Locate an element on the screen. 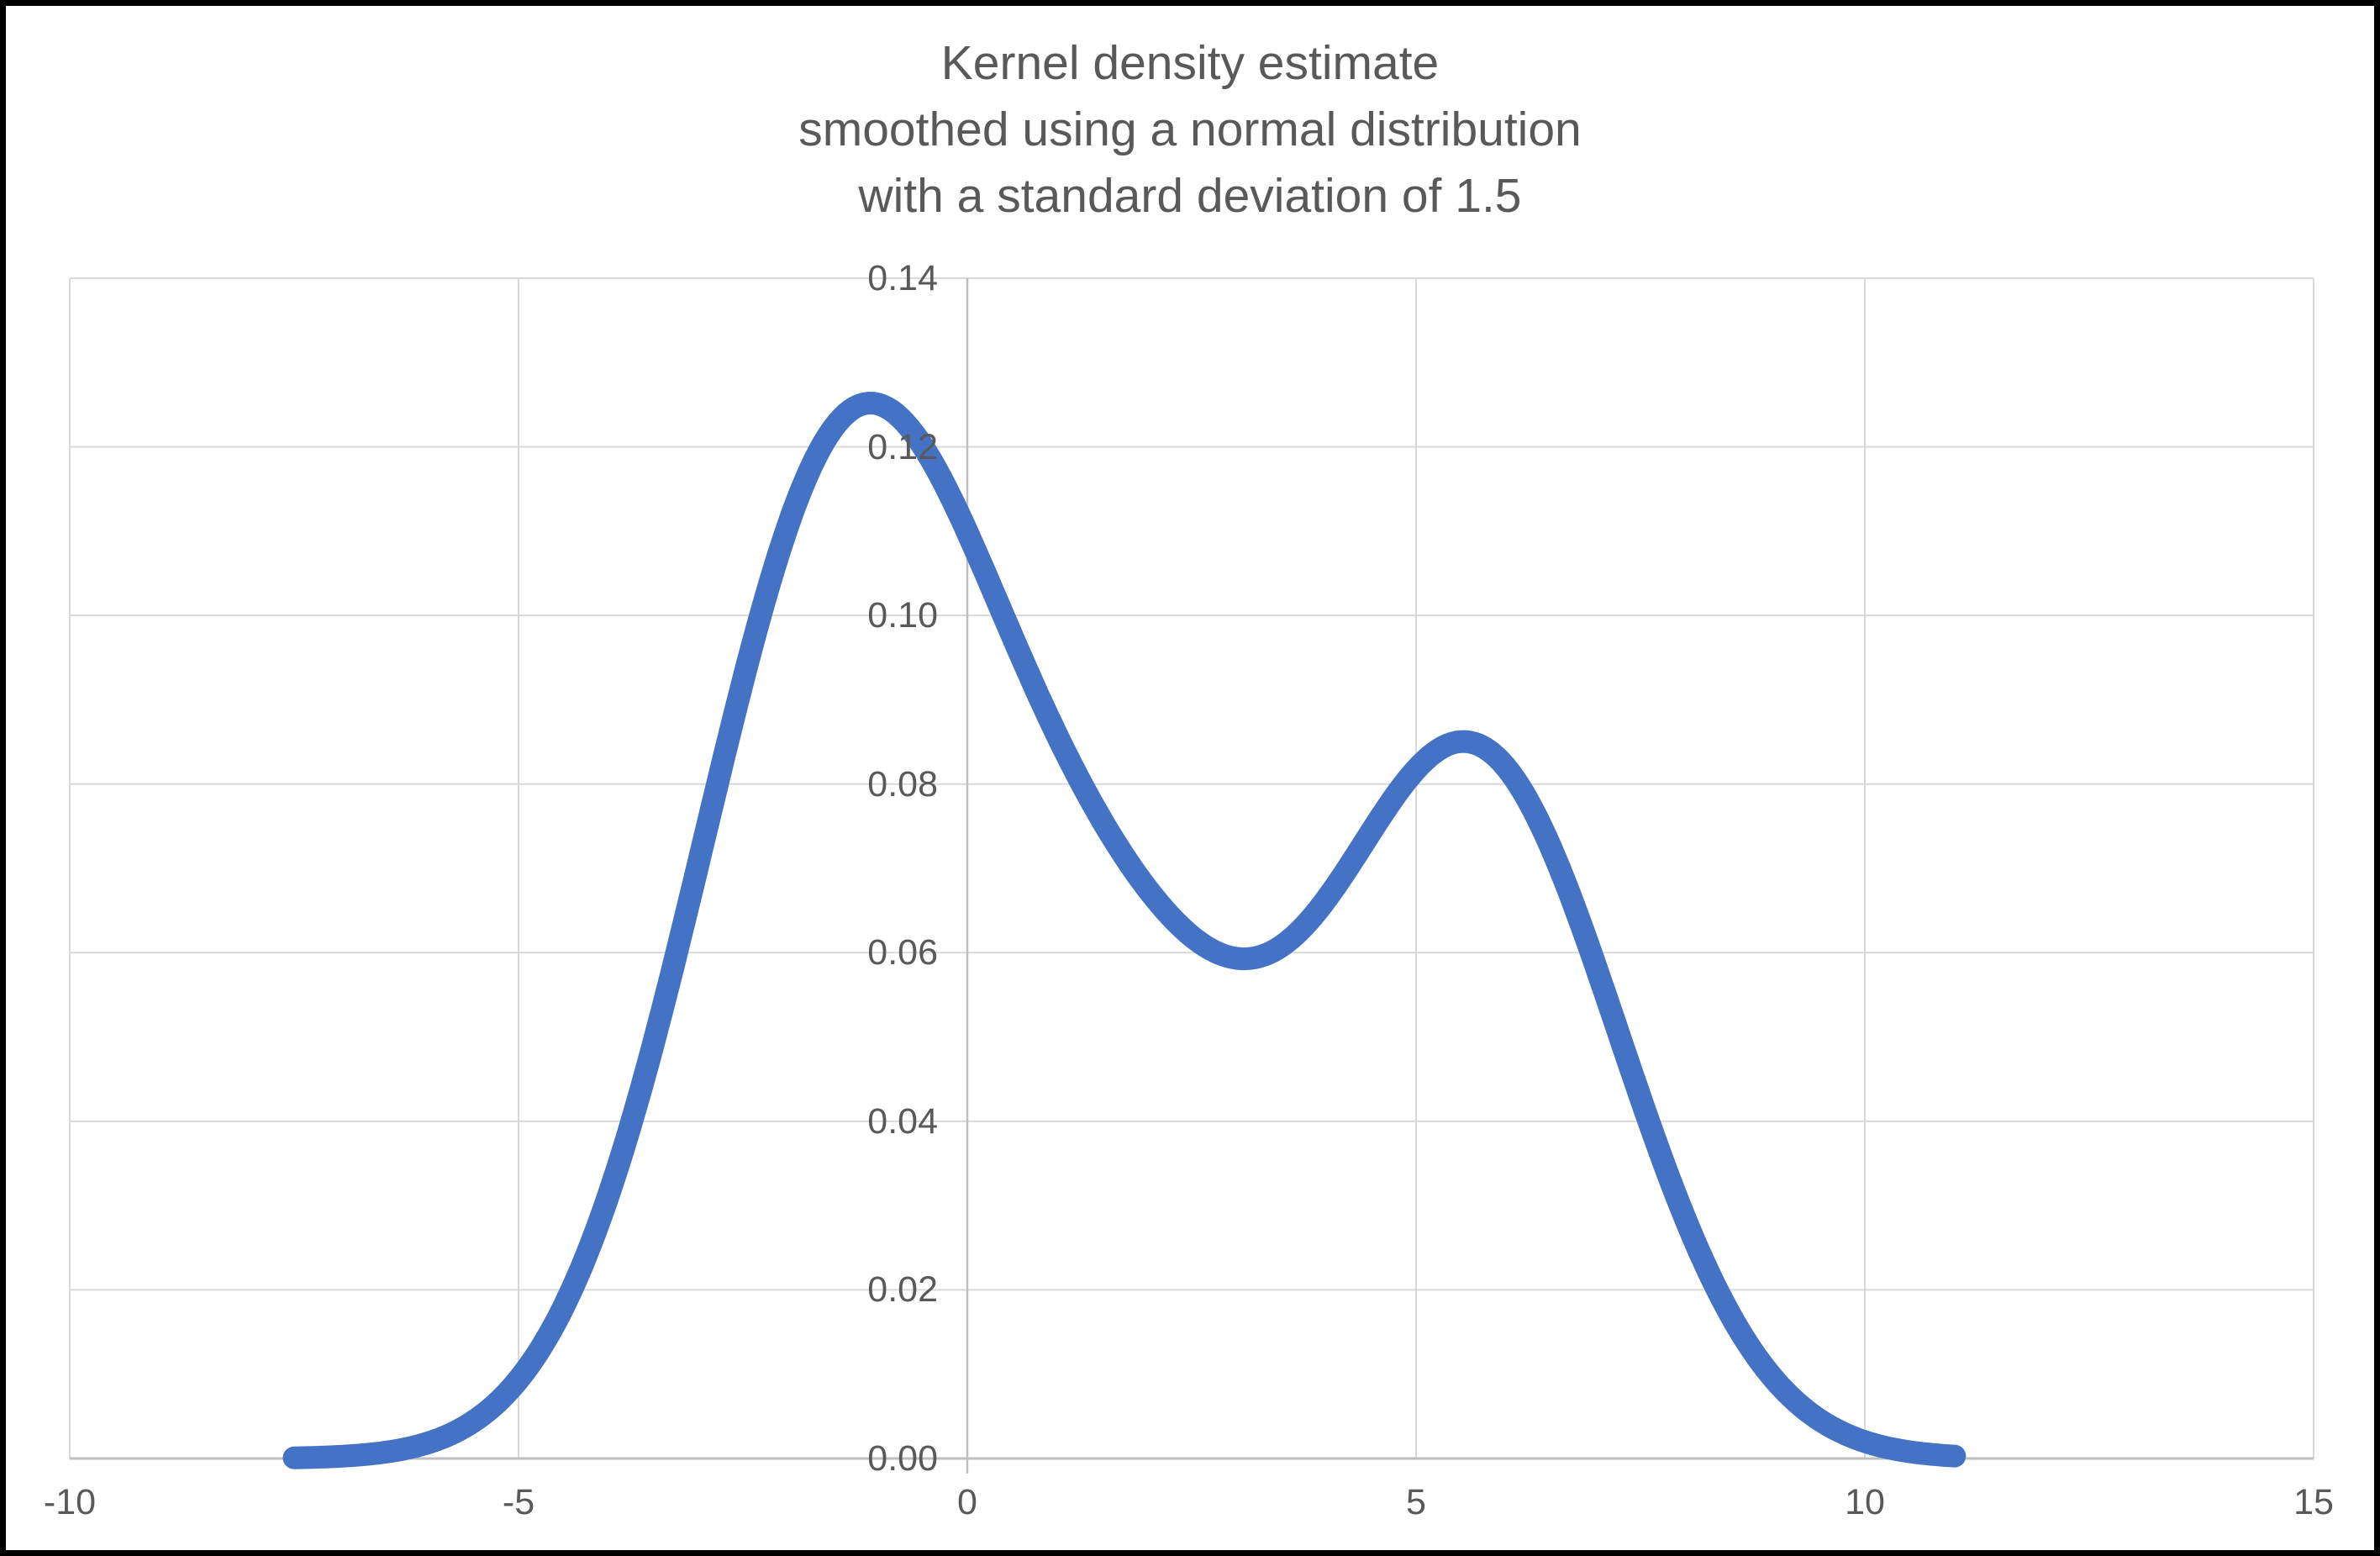 This screenshot has width=2380, height=1556. x-axis-tick-label: 0 is located at coordinates (967, 1502).